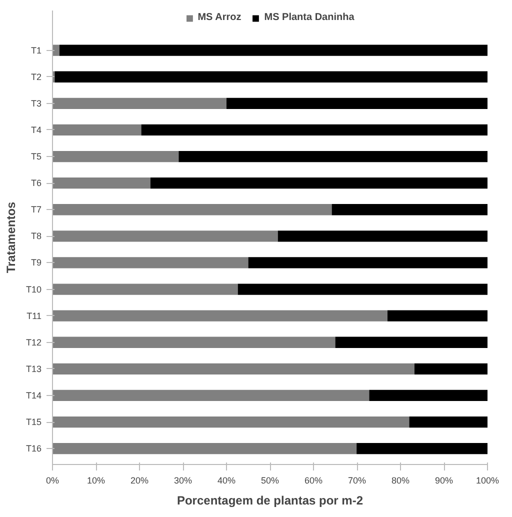  I want to click on x-tick-label: 30%, so click(183, 481).